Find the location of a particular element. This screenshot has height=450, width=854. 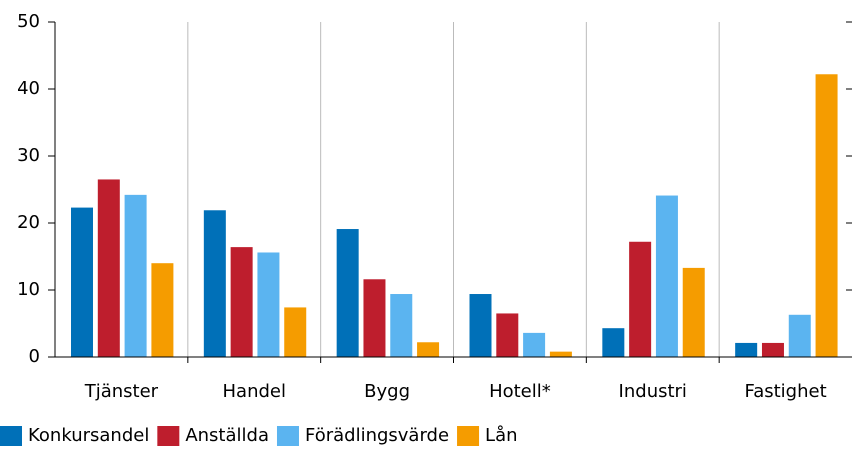

x-tick-label: Bygg is located at coordinates (387, 391).